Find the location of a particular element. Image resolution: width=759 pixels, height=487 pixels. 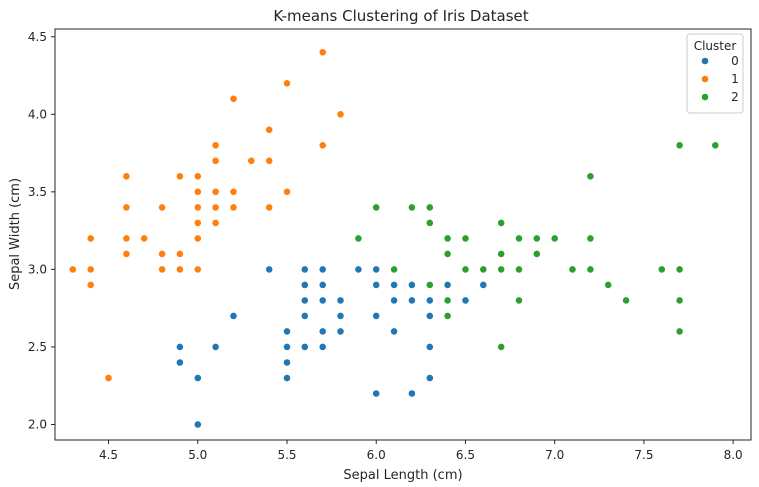

legend-label-0: 0 is located at coordinates (735, 61).